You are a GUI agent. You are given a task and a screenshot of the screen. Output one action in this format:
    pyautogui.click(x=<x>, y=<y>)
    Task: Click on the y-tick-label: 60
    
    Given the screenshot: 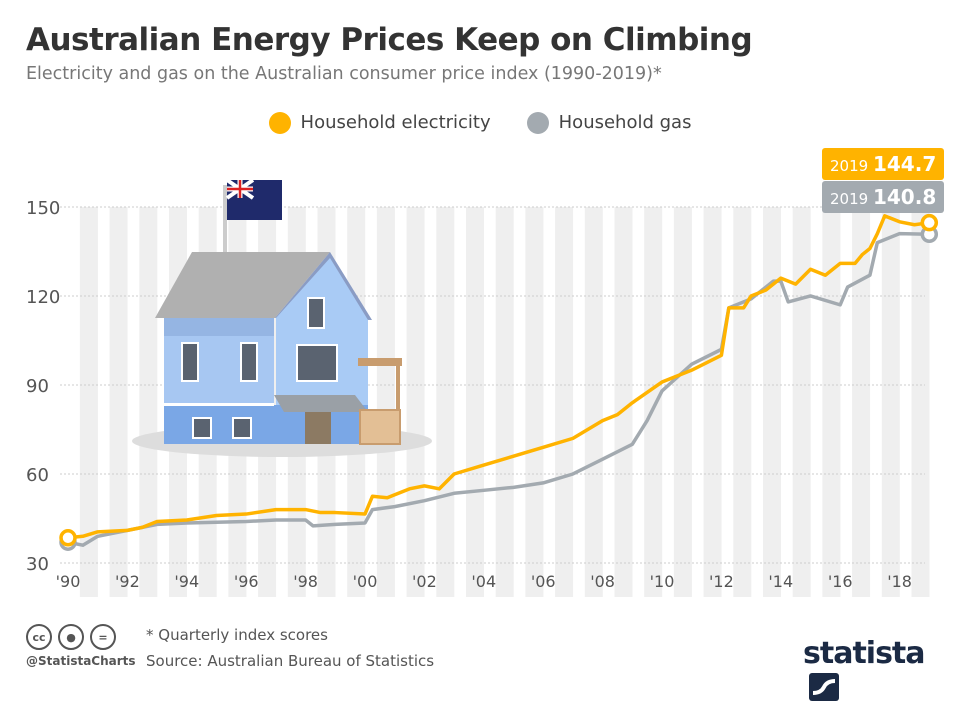 What is the action you would take?
    pyautogui.click(x=37, y=475)
    